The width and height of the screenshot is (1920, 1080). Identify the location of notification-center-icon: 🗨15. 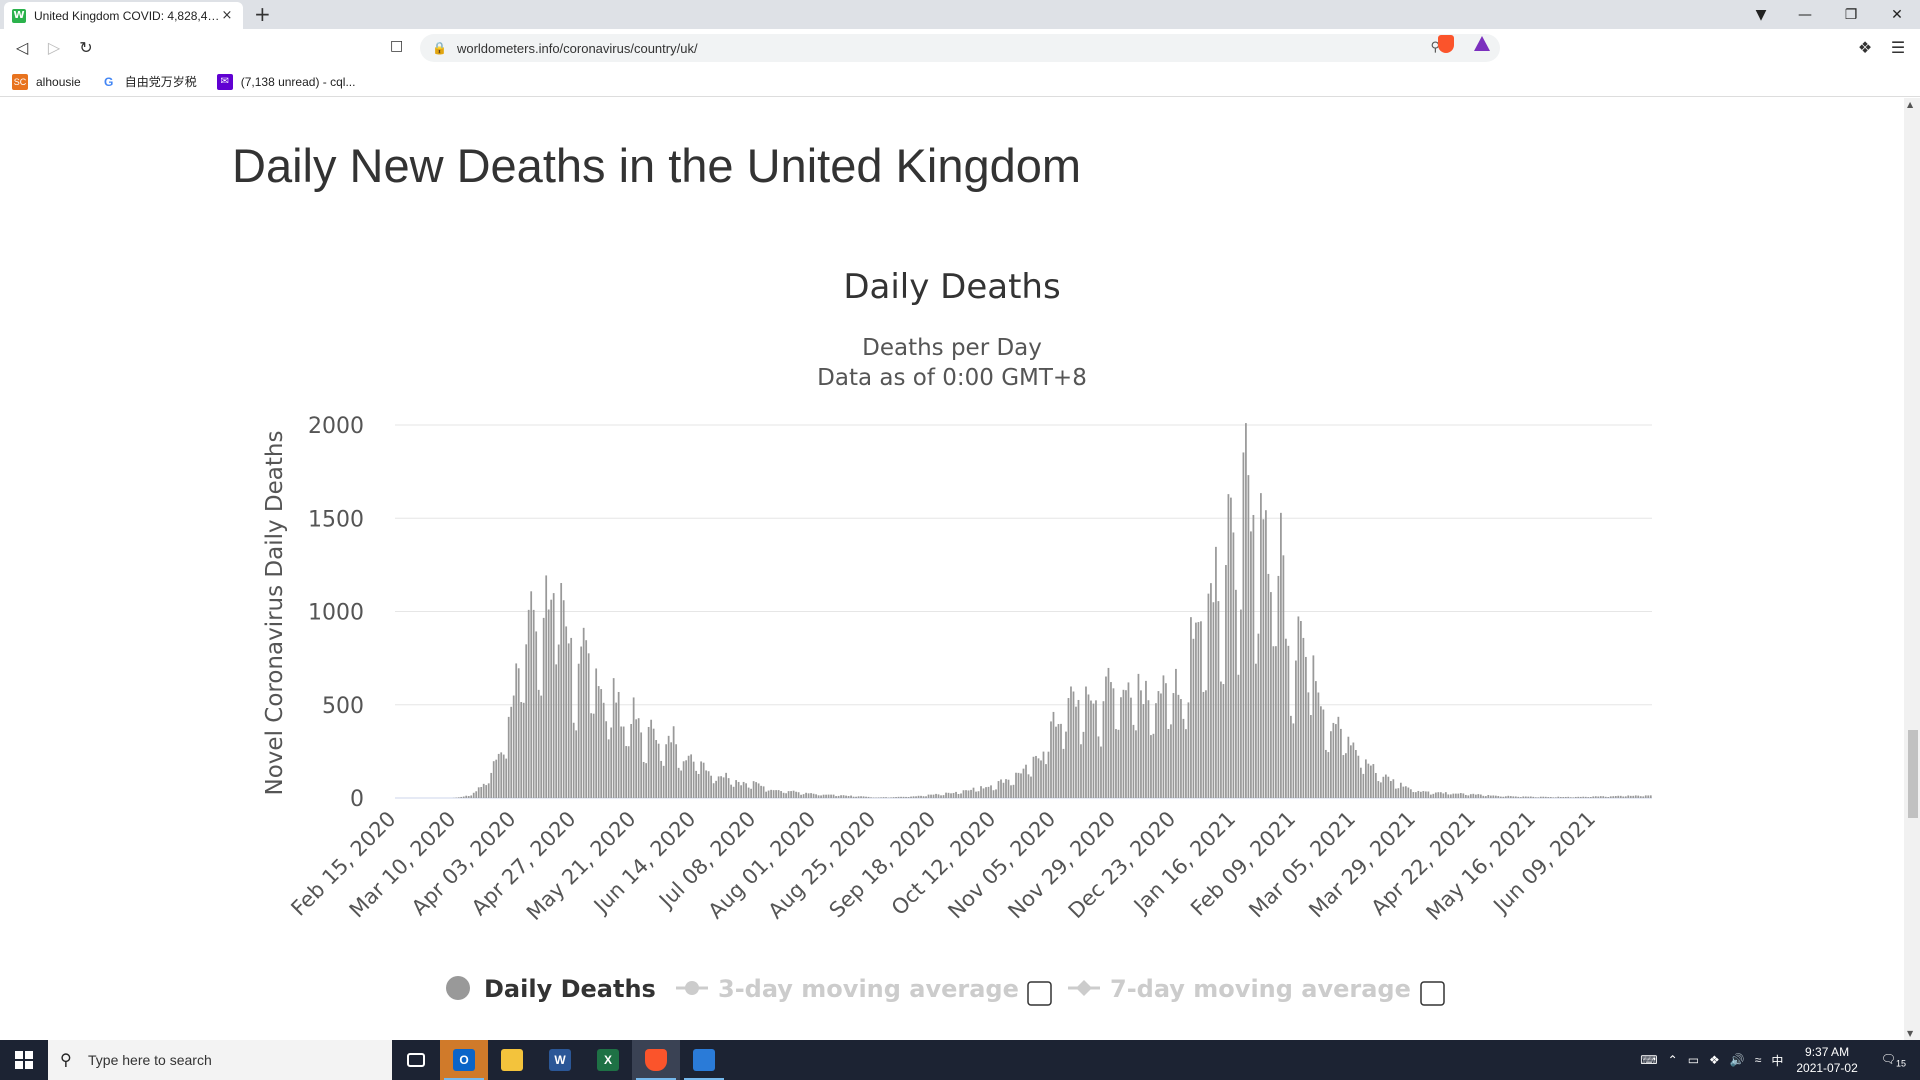
(1893, 1060).